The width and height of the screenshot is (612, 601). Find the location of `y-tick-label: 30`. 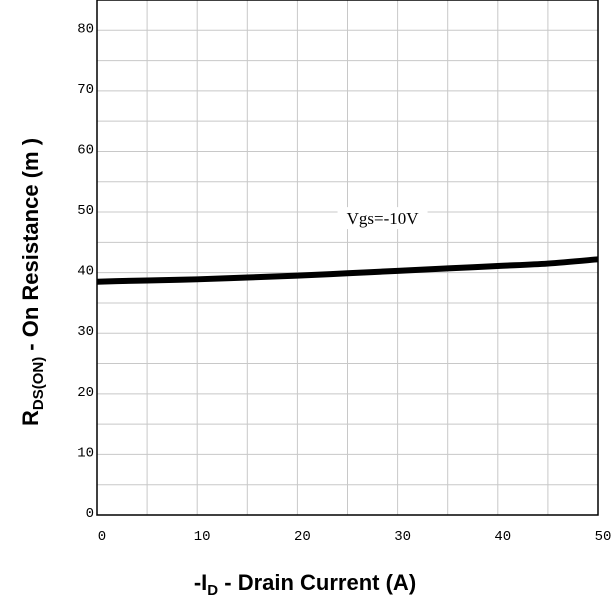

y-tick-label: 30 is located at coordinates (85, 332).